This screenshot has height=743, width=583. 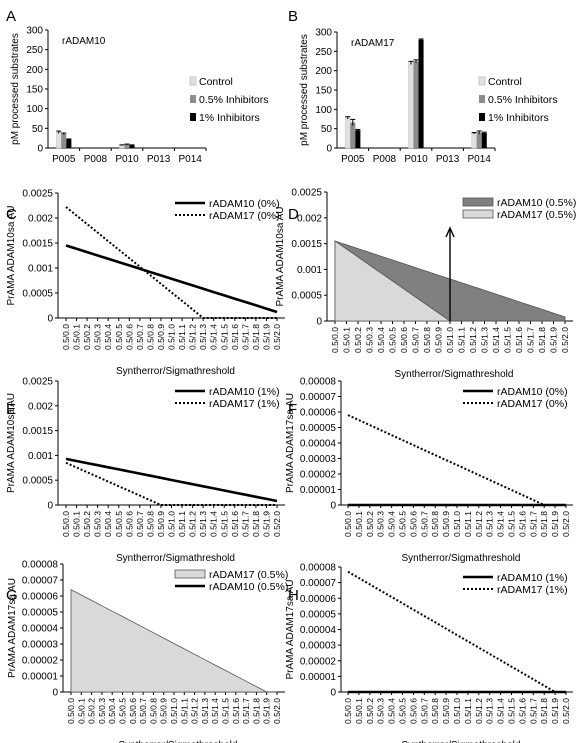 What do you see at coordinates (318, 444) in the screenshot?
I see `y-tick-label: 0.00004` at bounding box center [318, 444].